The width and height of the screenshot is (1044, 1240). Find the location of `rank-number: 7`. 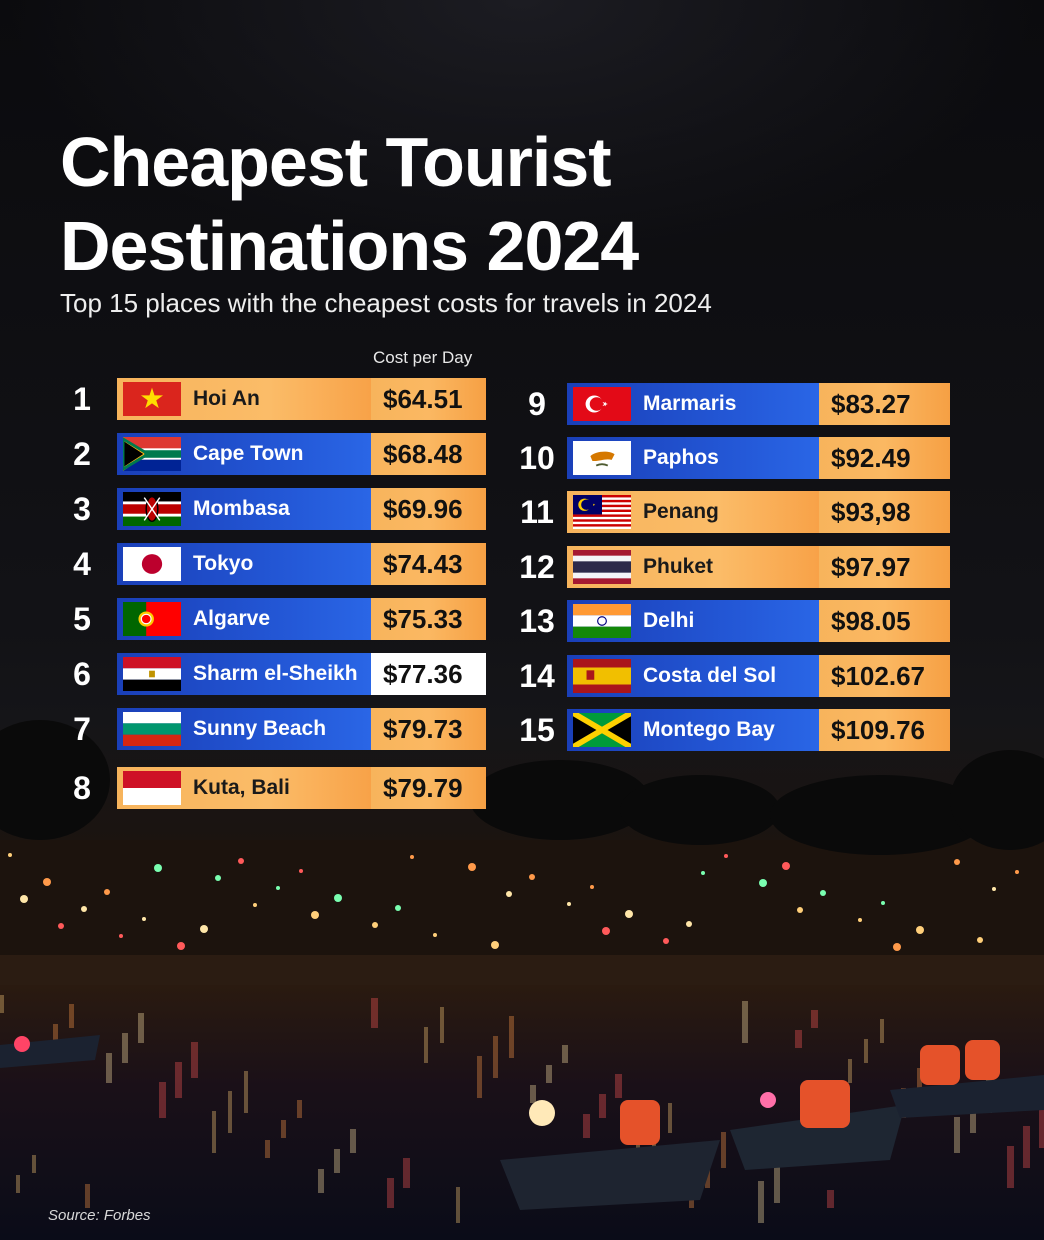

rank-number: 7 is located at coordinates (82, 729).